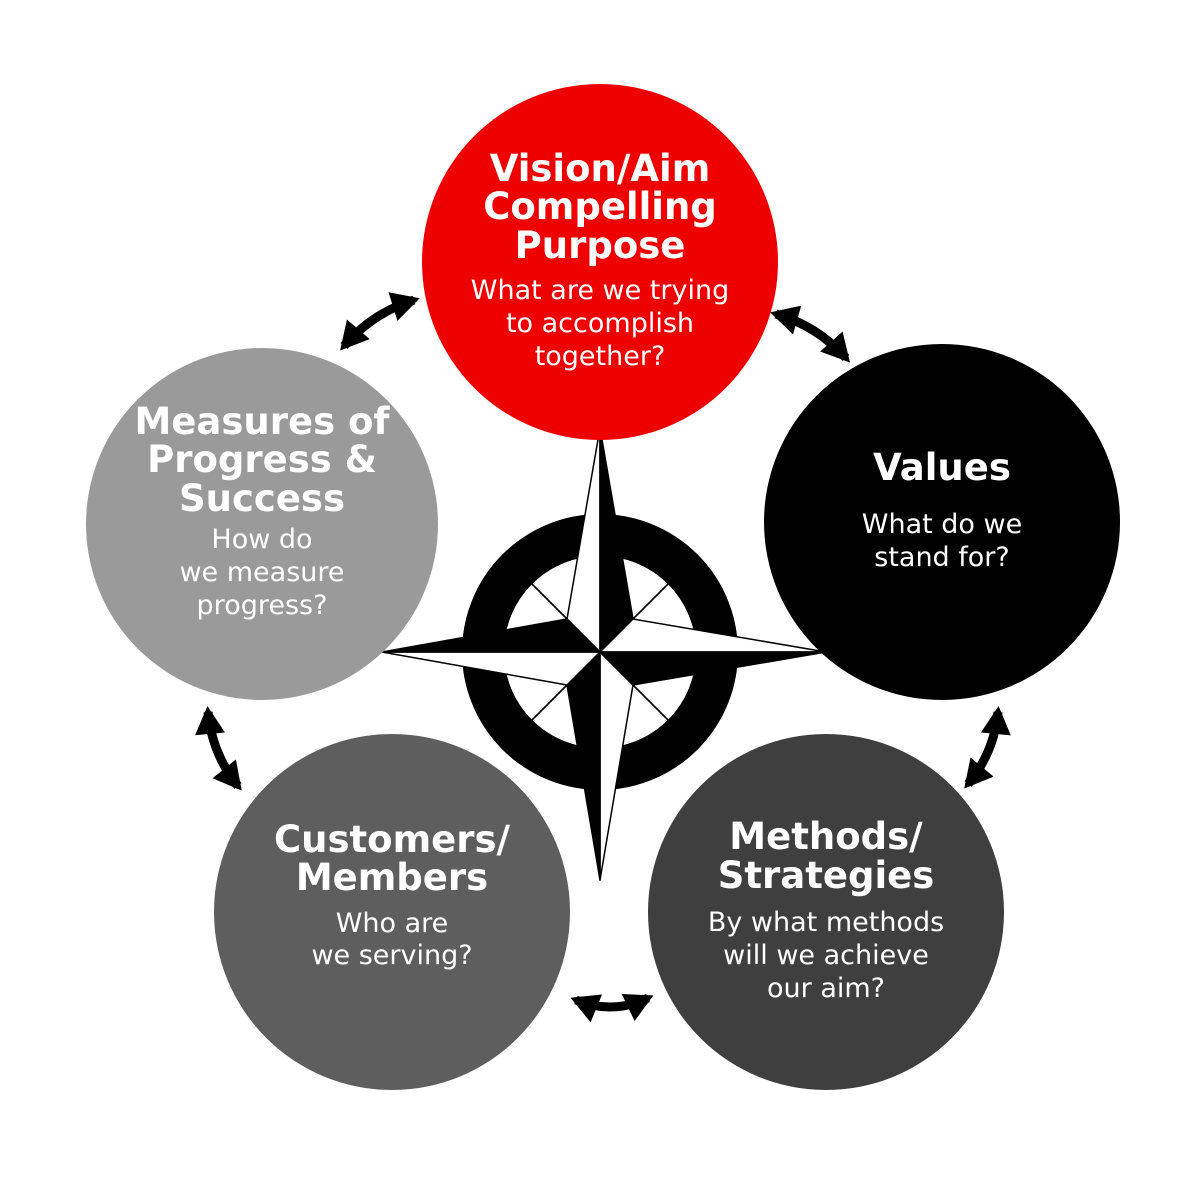  I want to click on methods-strategies-question: By what methods will we achieve our aim?, so click(826, 956).